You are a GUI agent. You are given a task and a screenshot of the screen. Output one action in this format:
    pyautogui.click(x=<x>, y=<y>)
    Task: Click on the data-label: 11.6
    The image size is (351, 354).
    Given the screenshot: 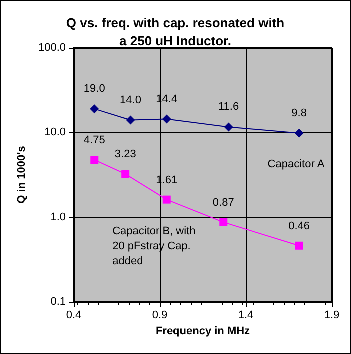 What is the action you would take?
    pyautogui.click(x=229, y=107)
    